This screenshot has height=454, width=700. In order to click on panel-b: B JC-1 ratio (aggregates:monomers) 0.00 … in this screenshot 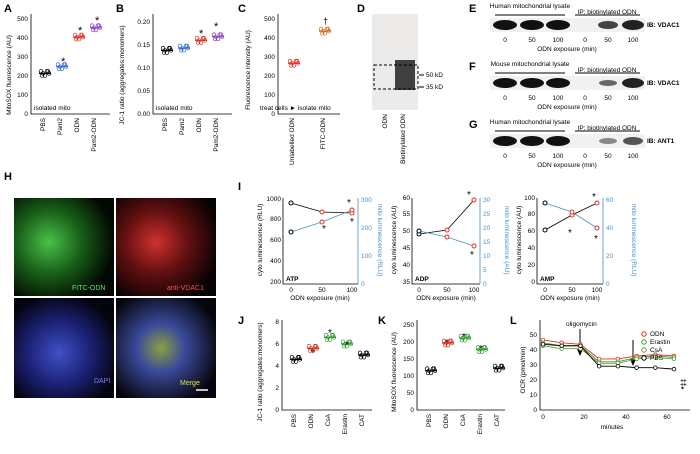, I will do `click(174, 77)`.